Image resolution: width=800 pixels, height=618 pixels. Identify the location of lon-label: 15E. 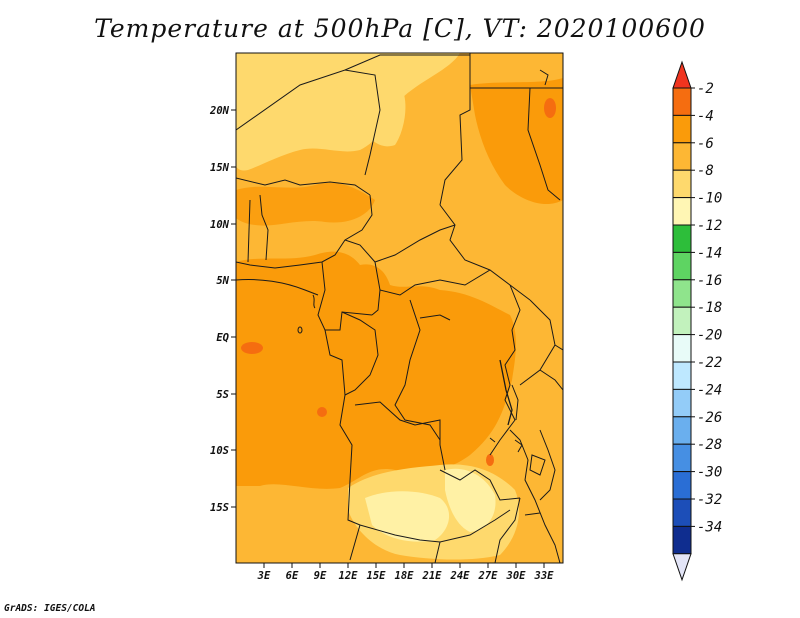
(377, 576).